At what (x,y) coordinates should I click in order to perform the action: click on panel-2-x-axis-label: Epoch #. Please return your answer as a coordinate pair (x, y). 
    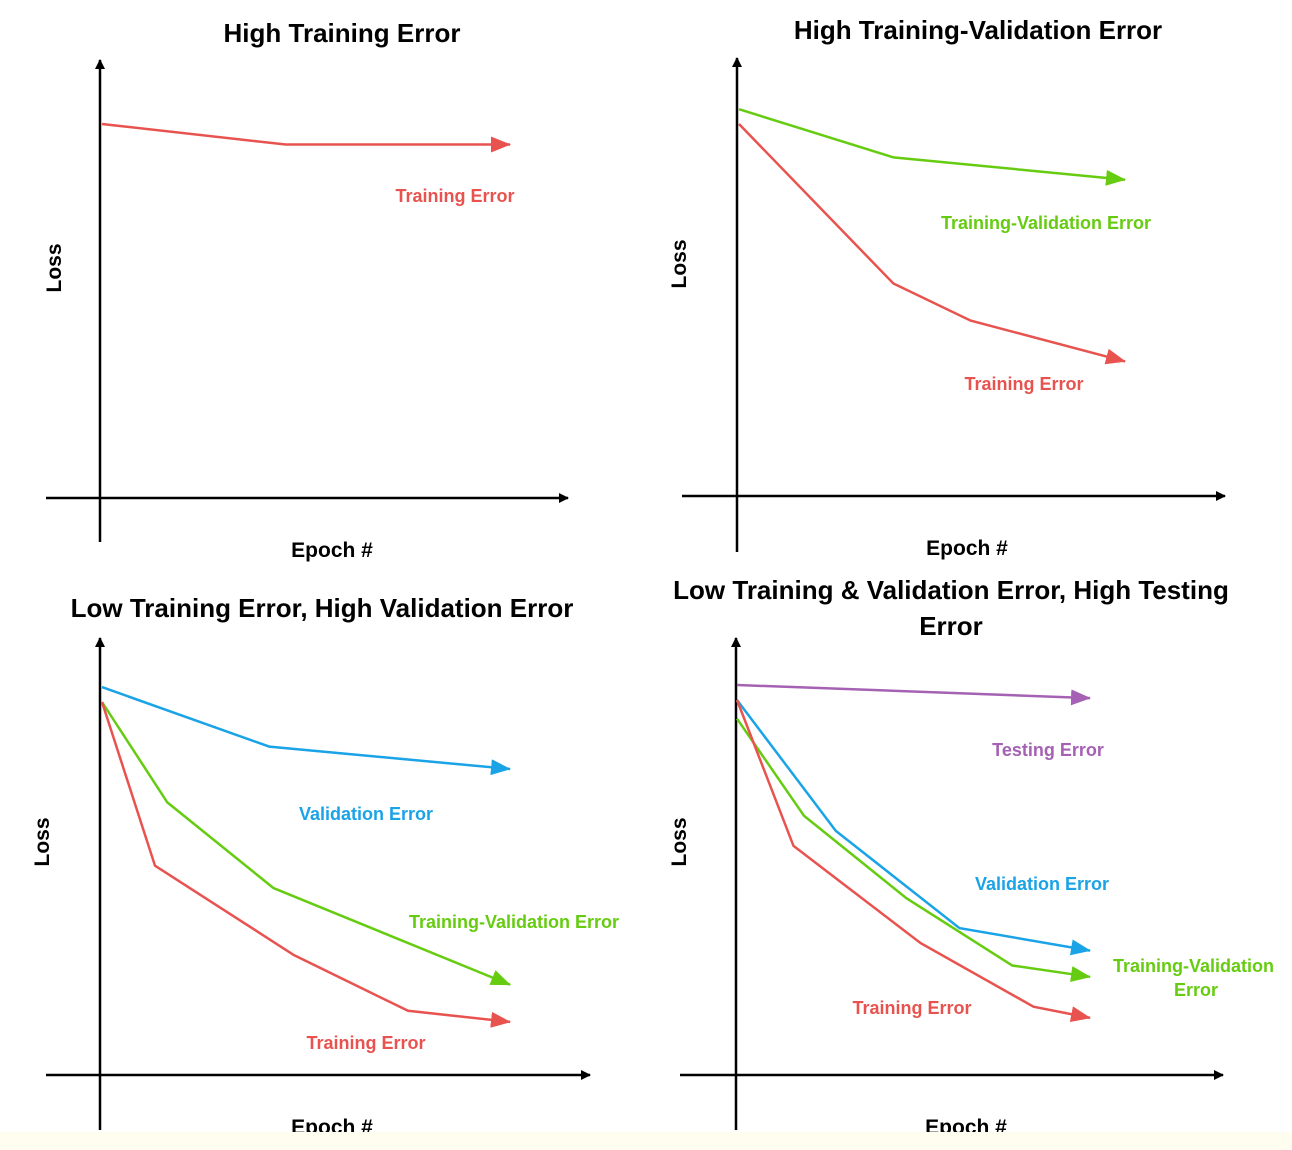
    Looking at the image, I should click on (967, 548).